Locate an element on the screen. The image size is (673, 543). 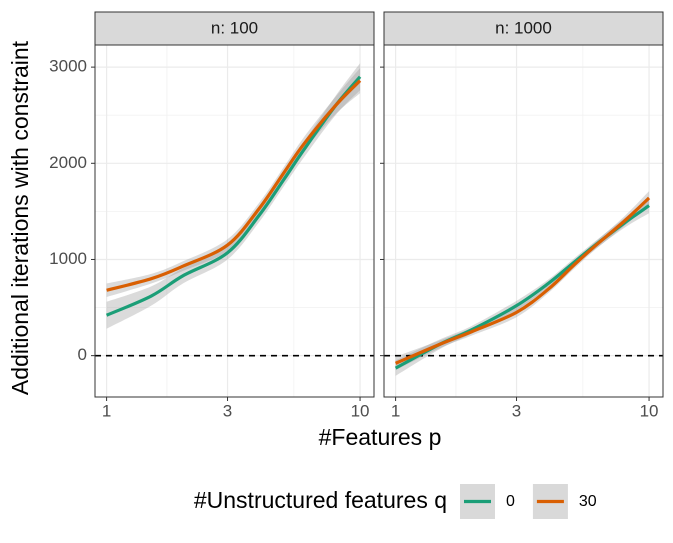
legend-title: #Unstructured features q is located at coordinates (320, 500).